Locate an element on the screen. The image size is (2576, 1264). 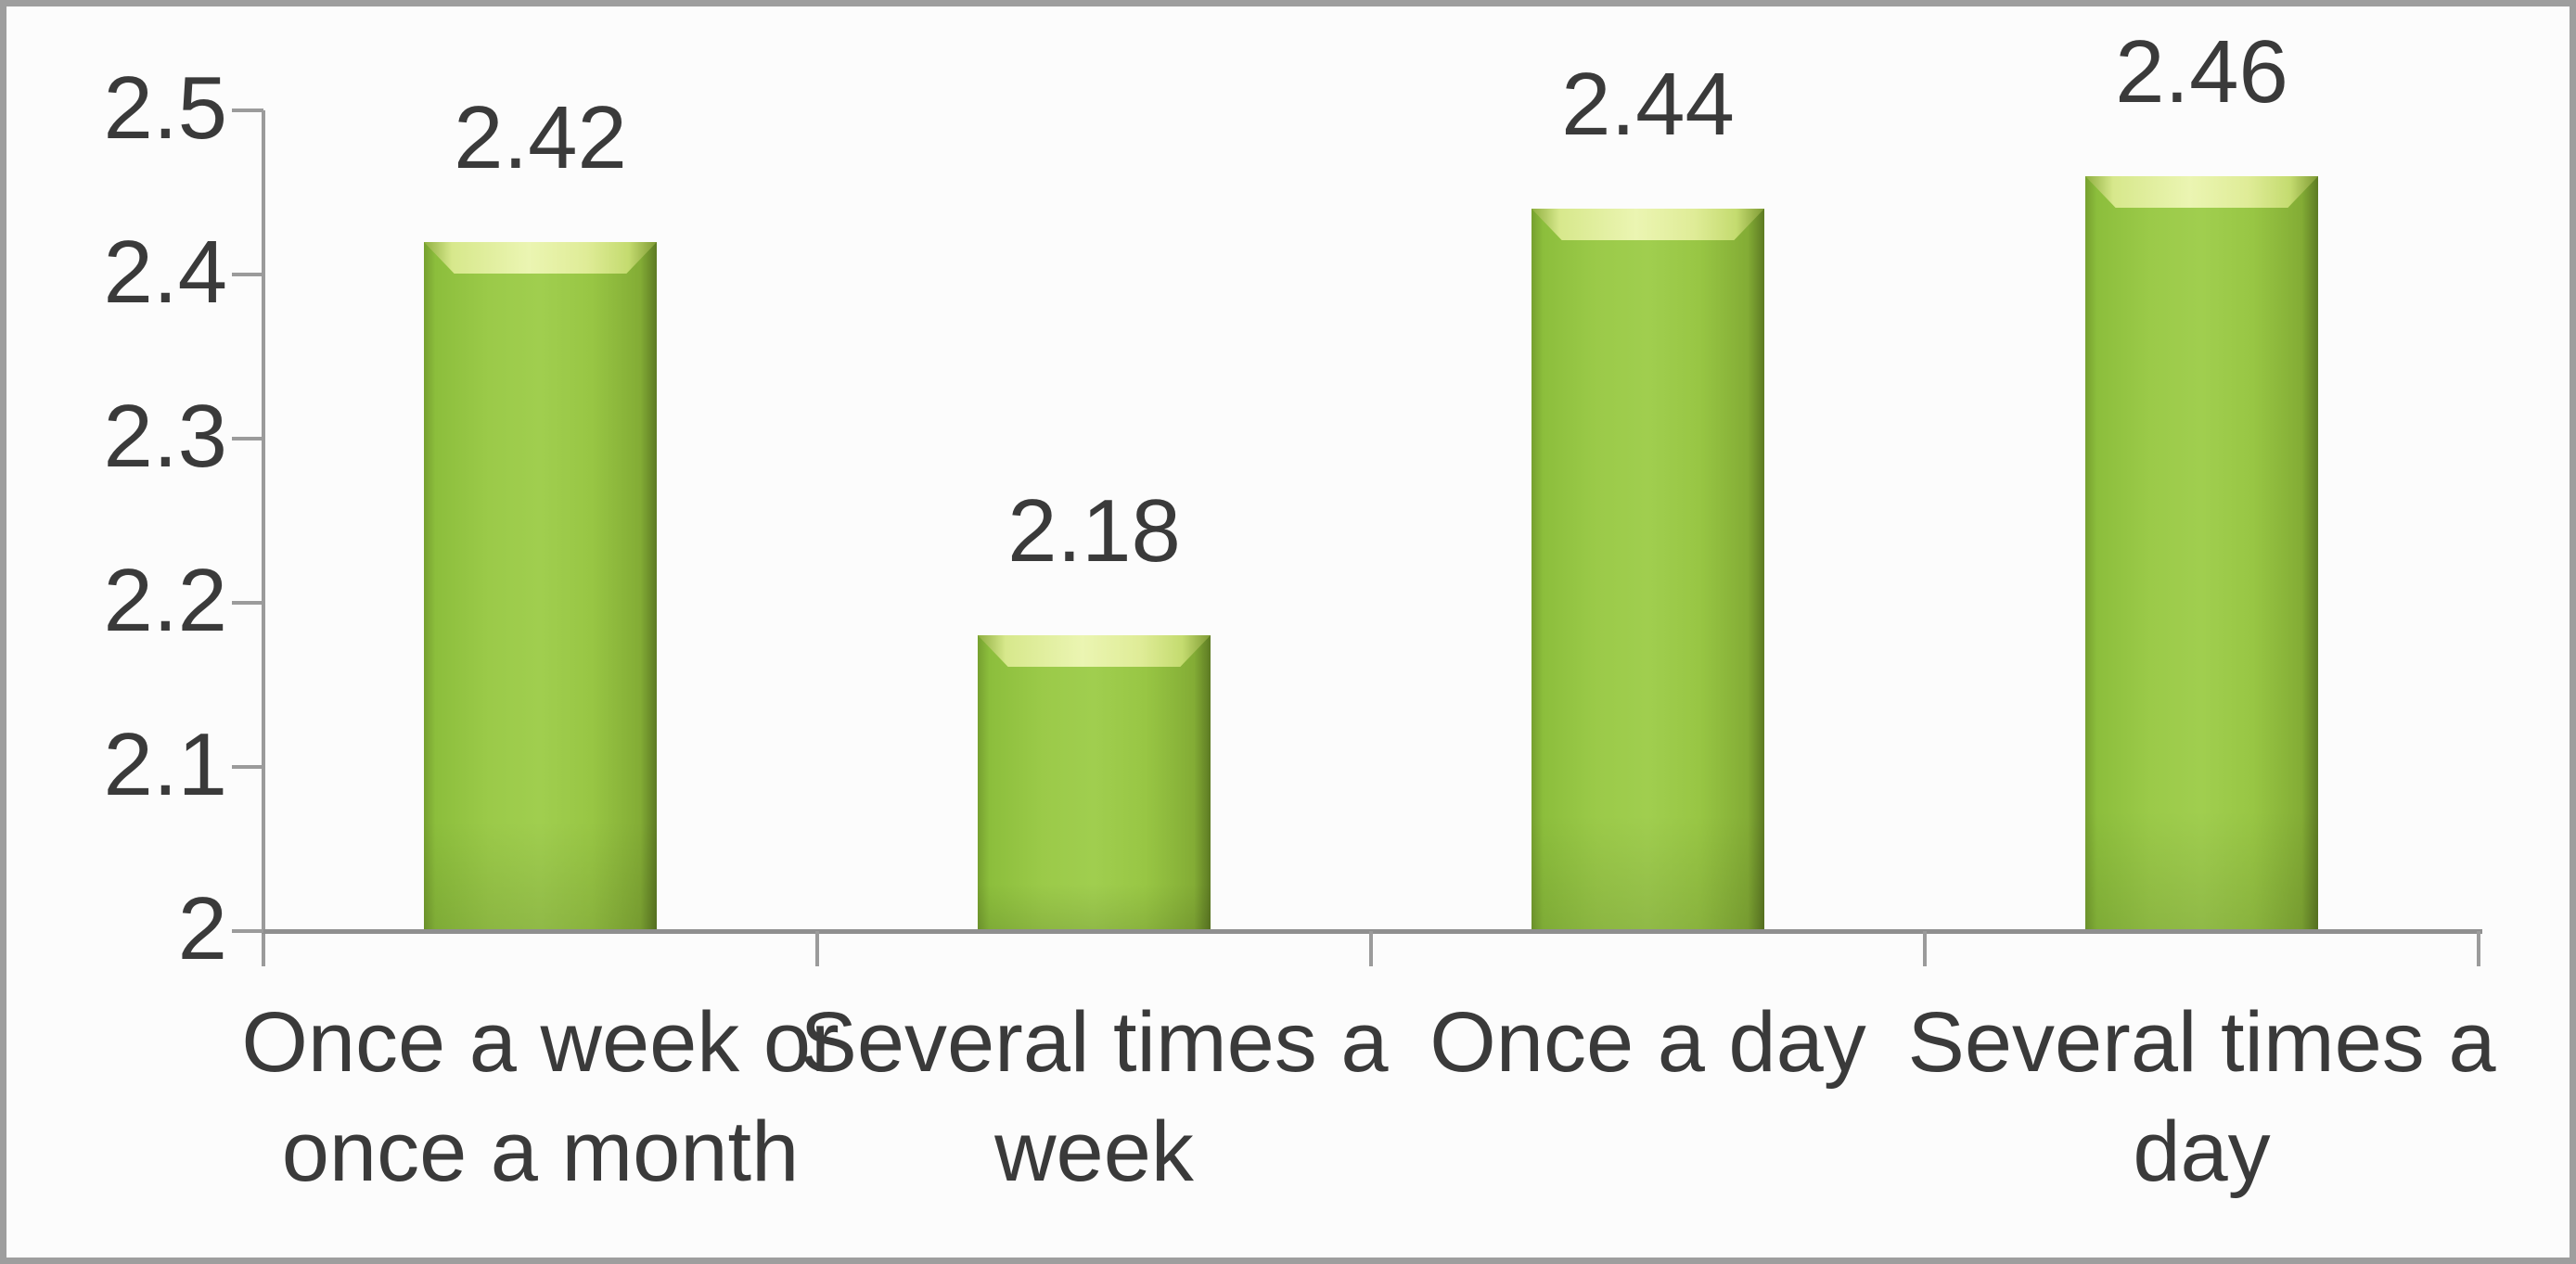
bar-value-label: 2.42 is located at coordinates (540, 137).